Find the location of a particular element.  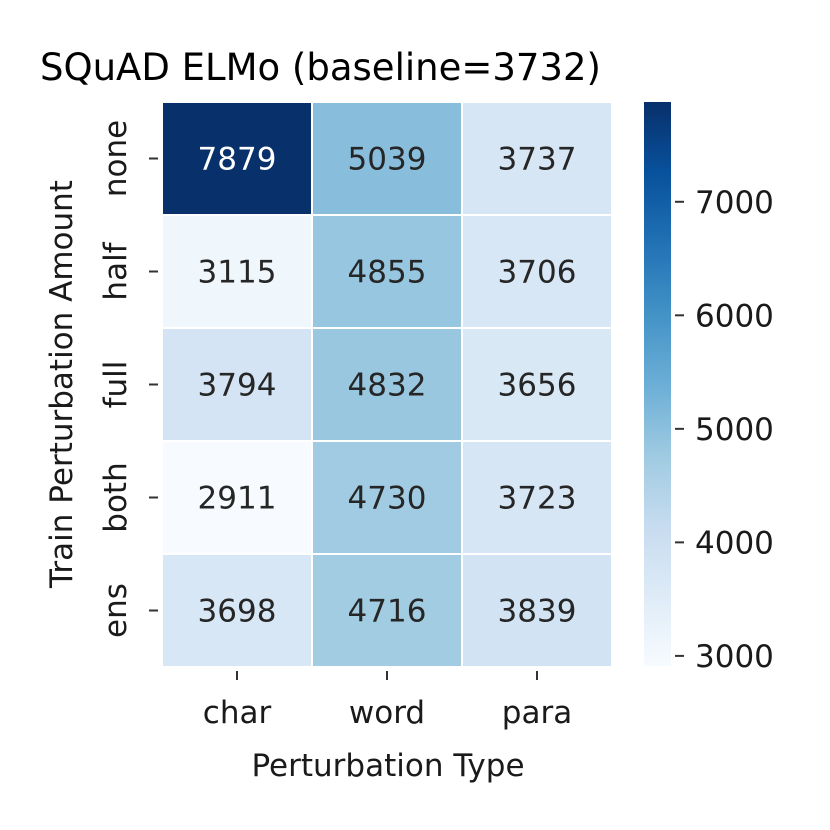

cell-value-label: 4832 is located at coordinates (387, 386).